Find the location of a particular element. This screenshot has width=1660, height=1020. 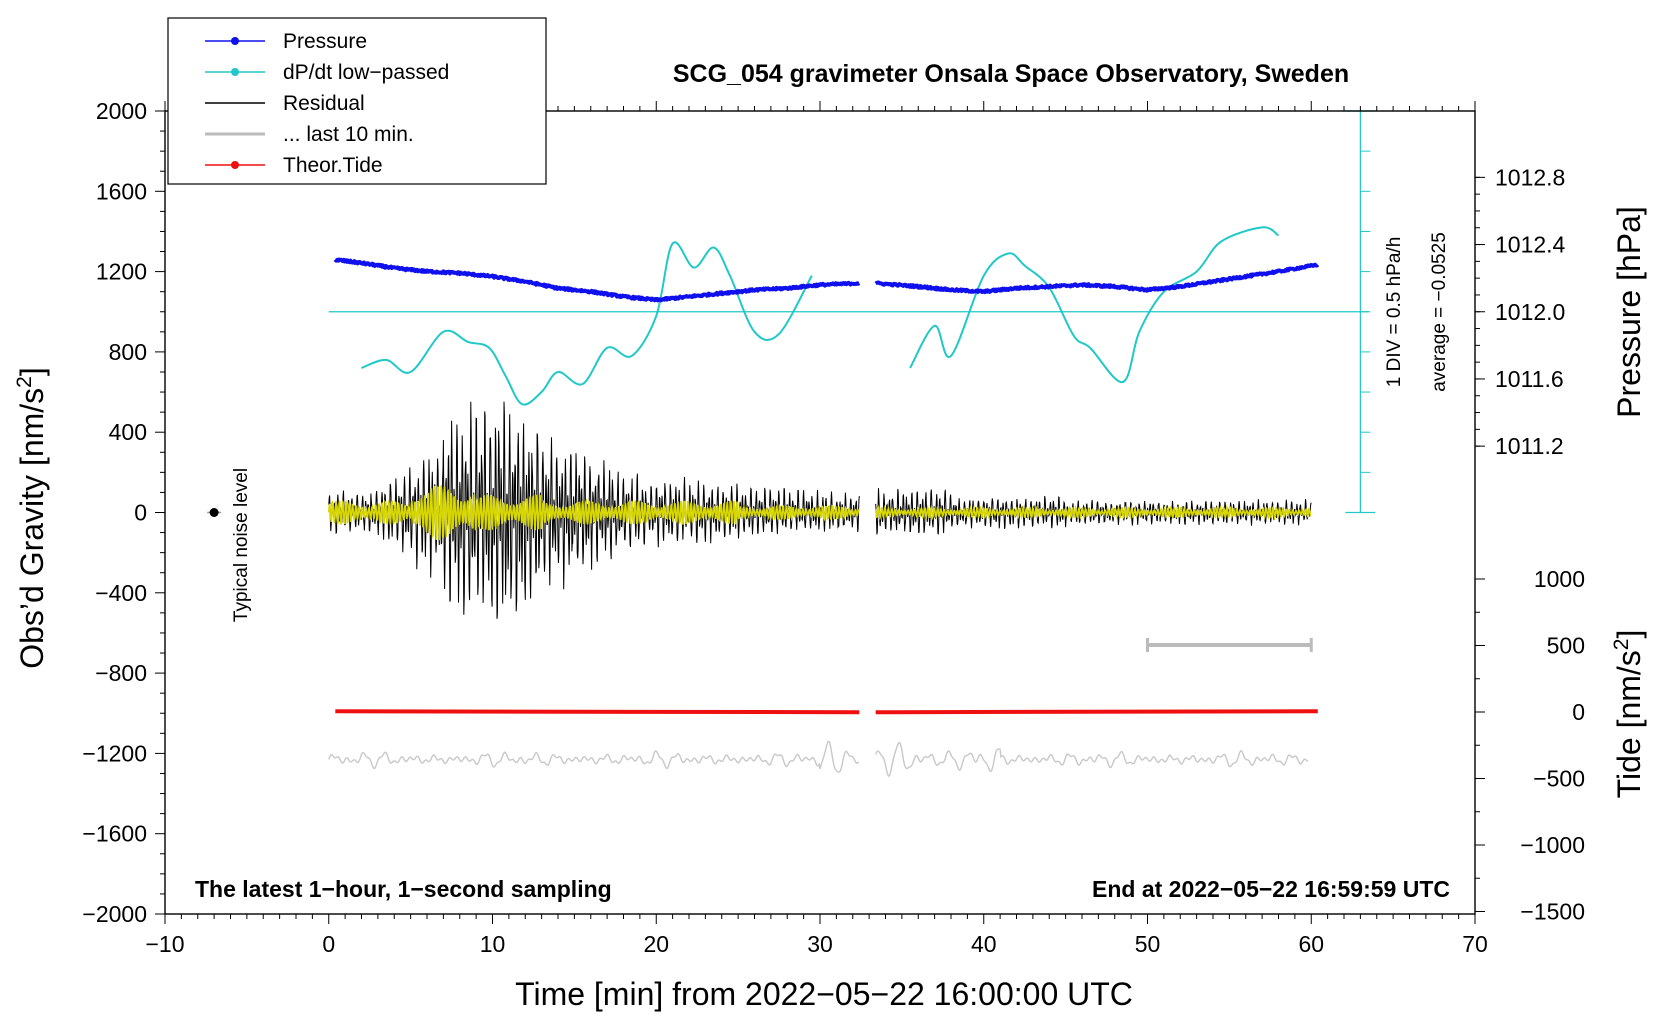

residual-line is located at coordinates (594, 510).